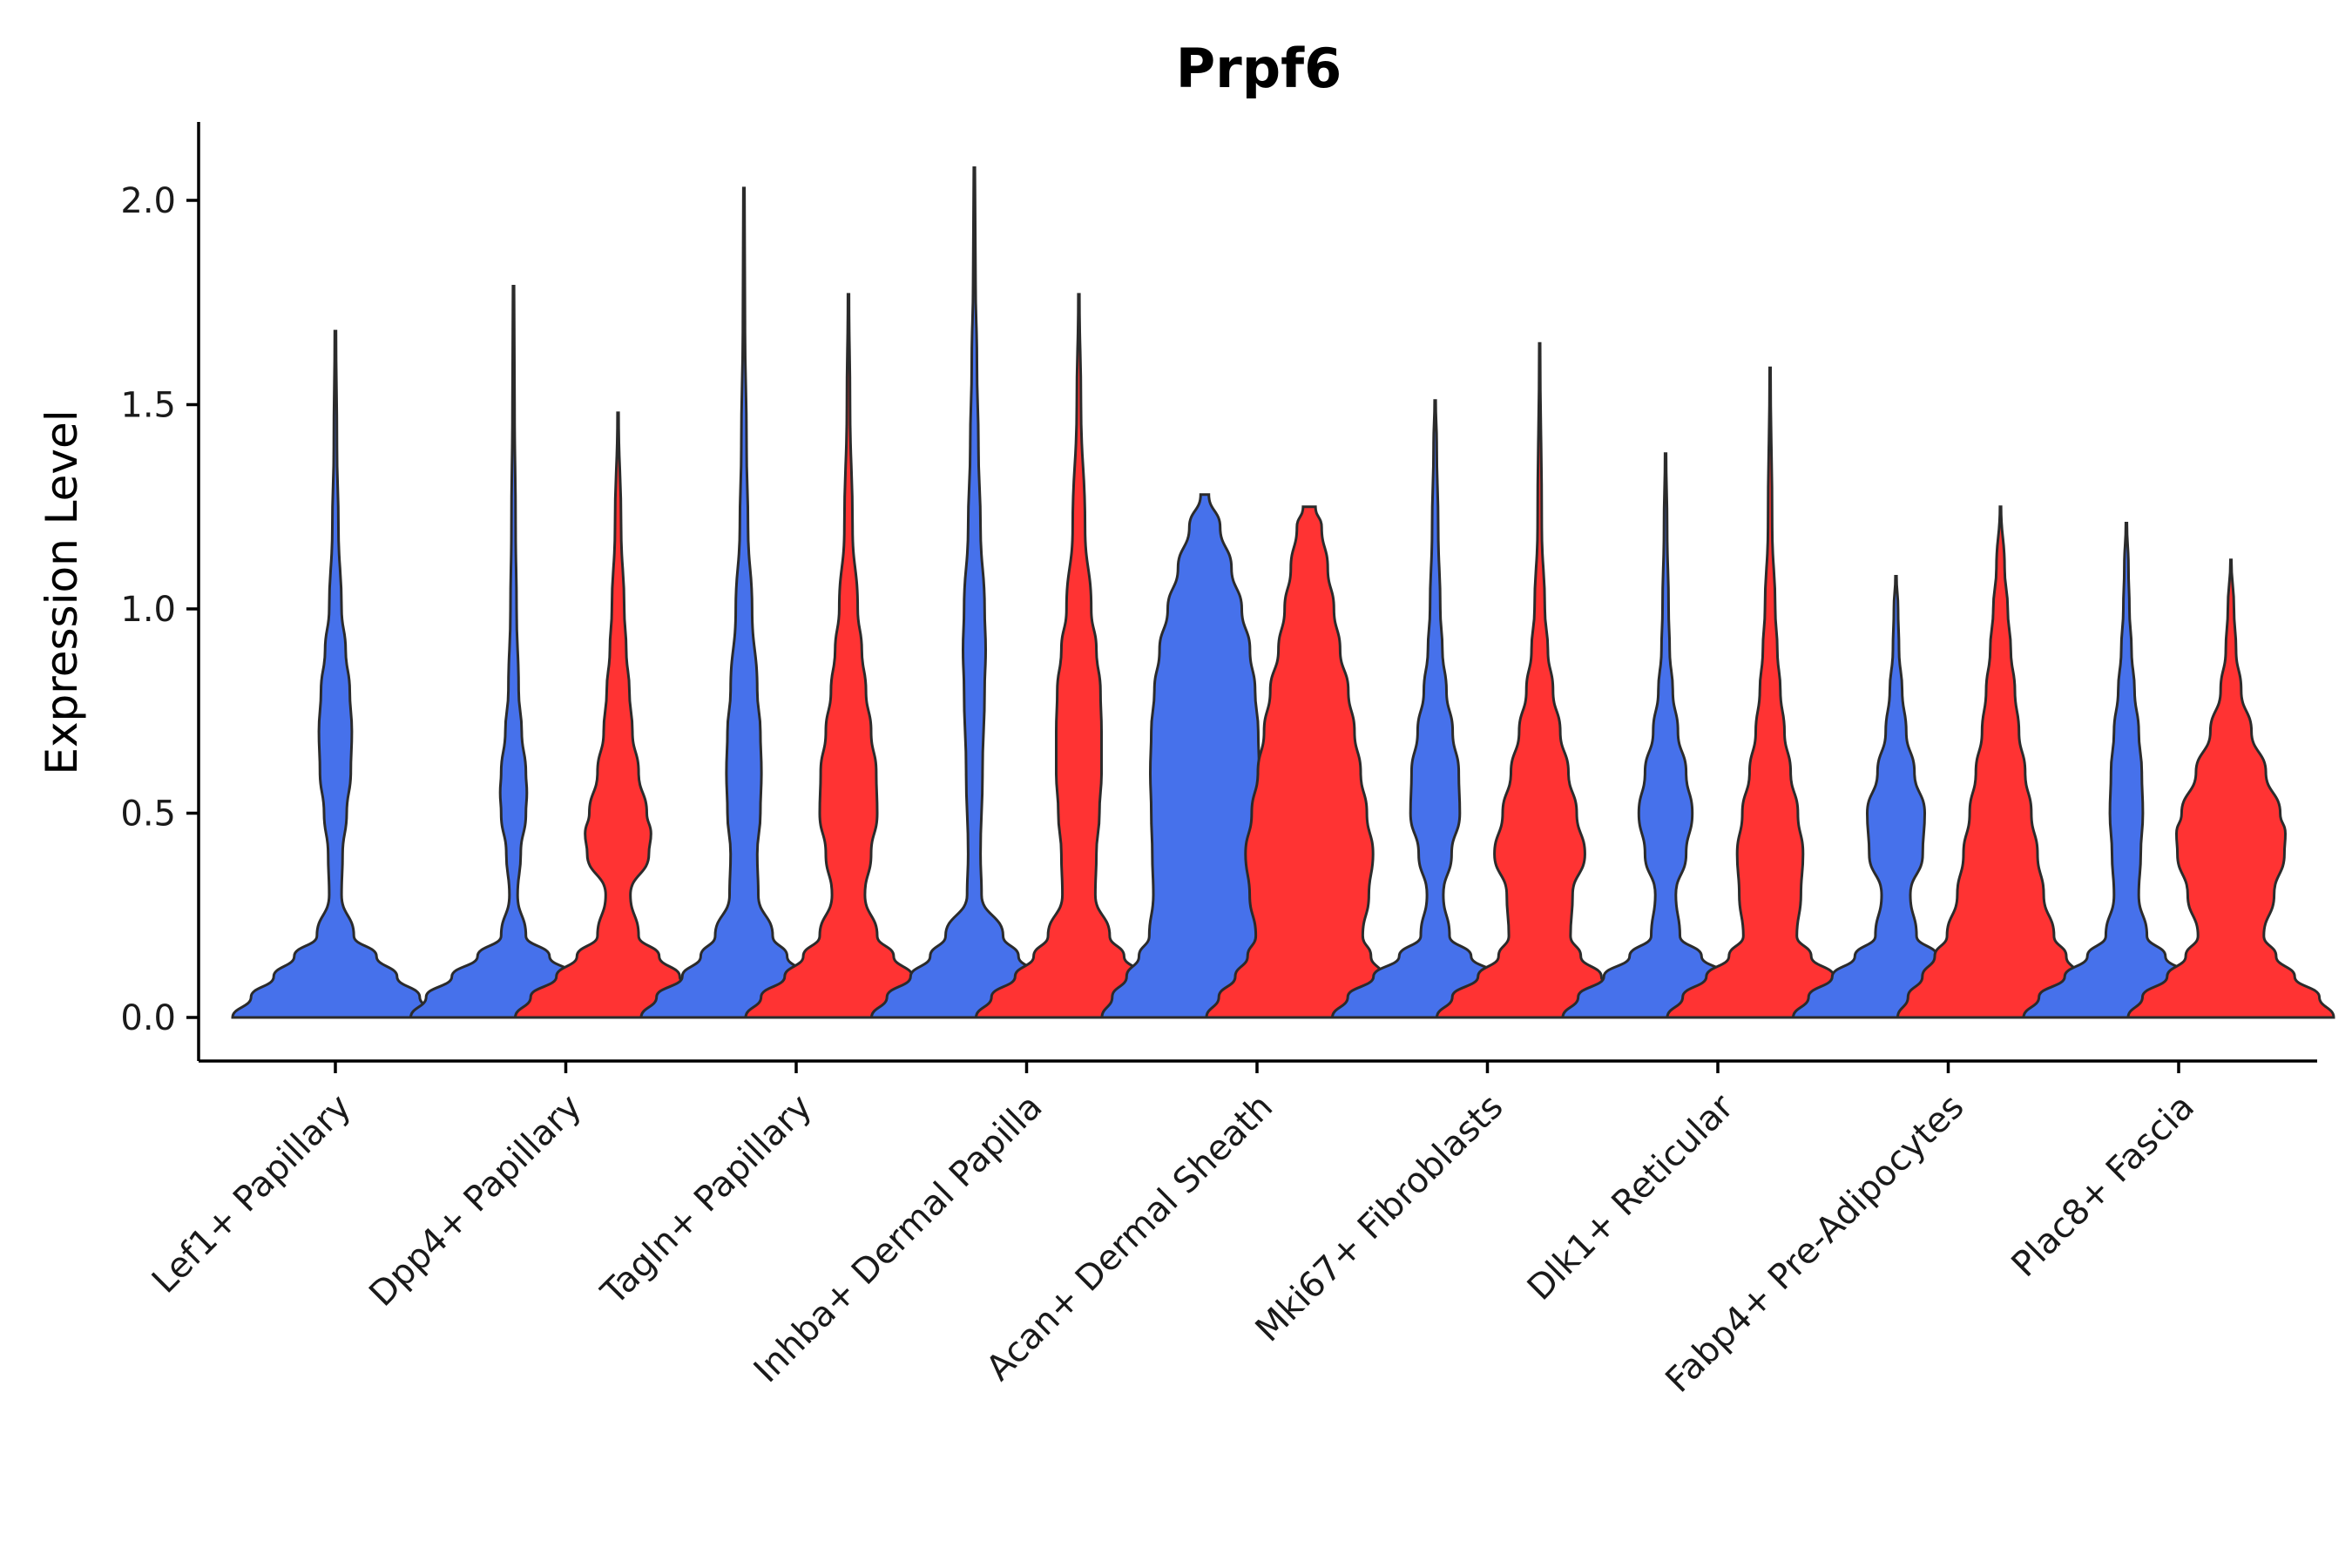 The height and width of the screenshot is (1568, 2352). What do you see at coordinates (618, 715) in the screenshot?
I see `violin-2-dpp4-papillary` at bounding box center [618, 715].